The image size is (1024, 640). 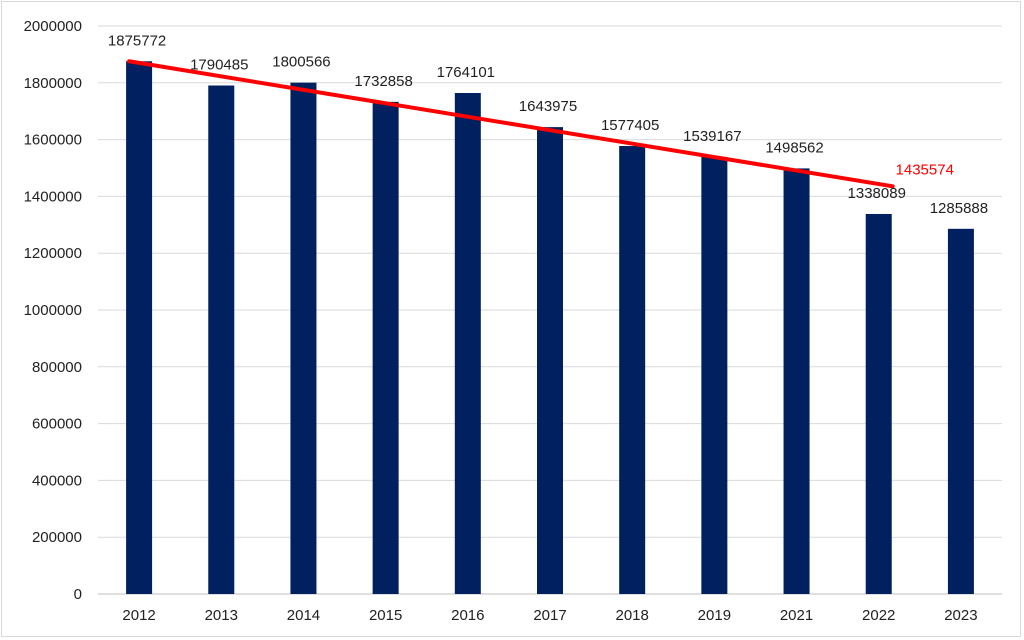 What do you see at coordinates (548, 106) in the screenshot?
I see `data-label: 1643975` at bounding box center [548, 106].